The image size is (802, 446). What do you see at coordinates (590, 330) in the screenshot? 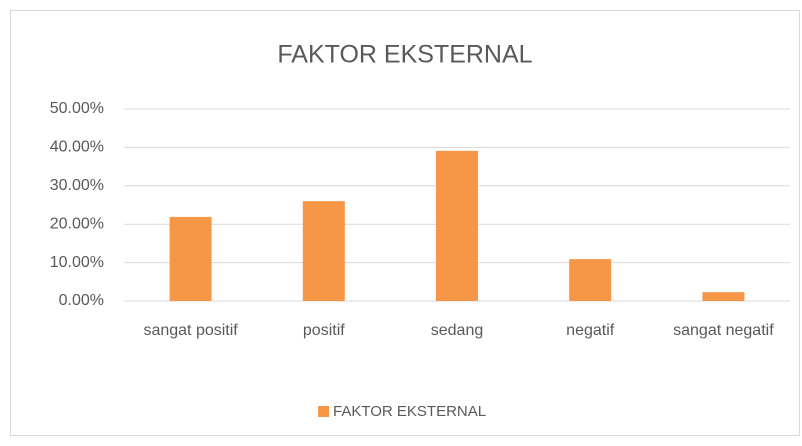
I see `x-tick-label: negatif` at bounding box center [590, 330].